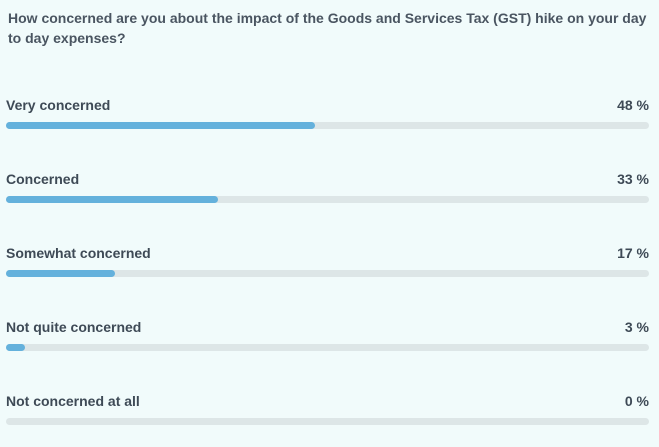 The width and height of the screenshot is (659, 447). Describe the element at coordinates (43, 179) in the screenshot. I see `option-label: Concerned` at that location.